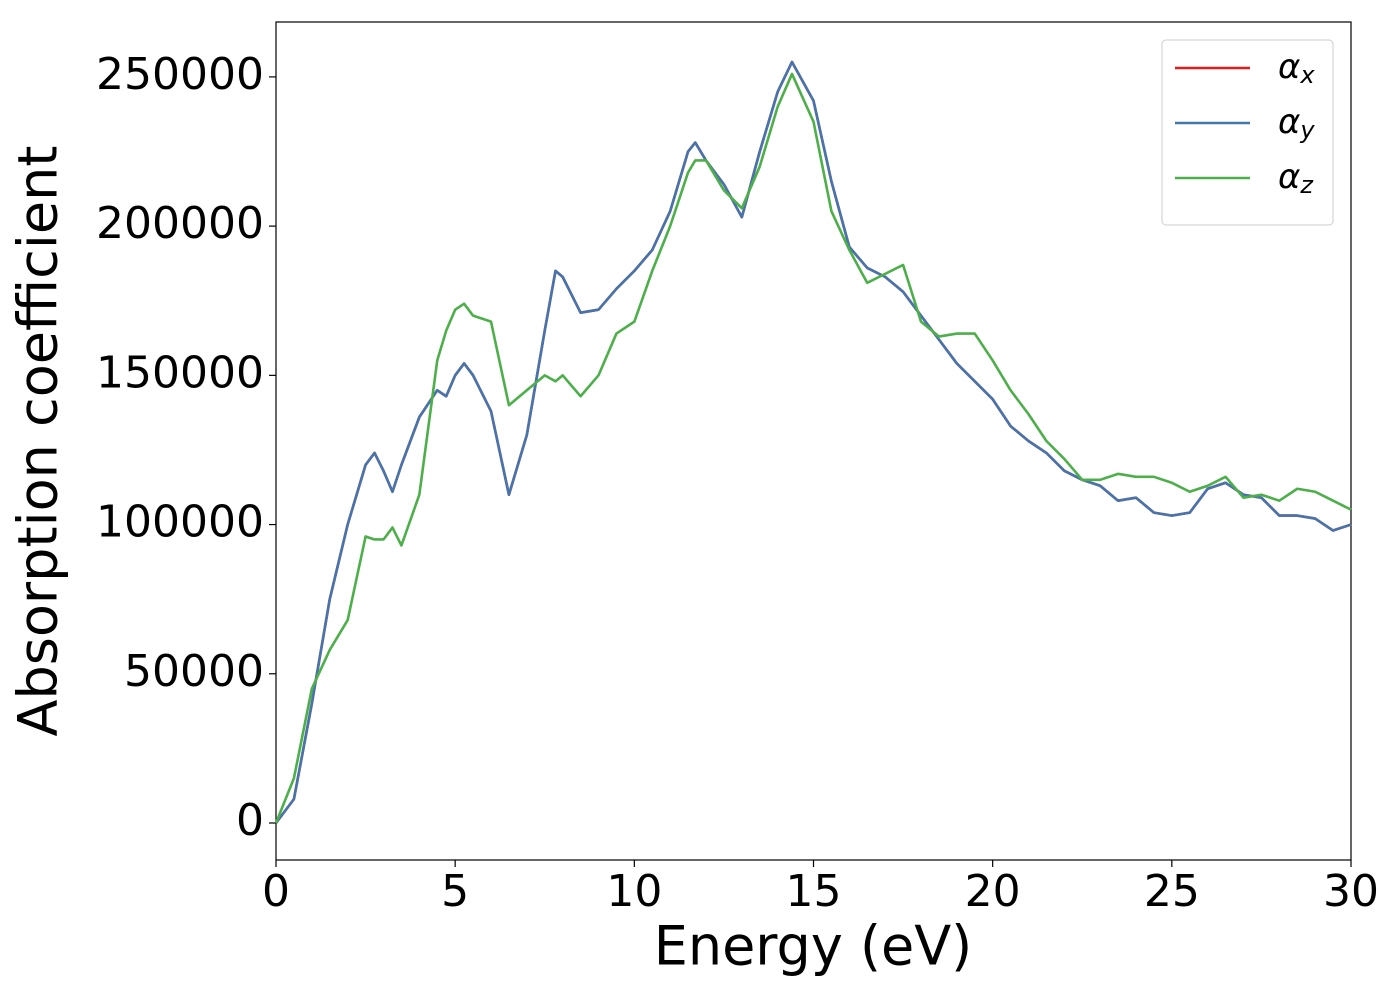 The height and width of the screenshot is (1000, 1400). Describe the element at coordinates (180, 522) in the screenshot. I see `y-tick-label: 100000` at that location.